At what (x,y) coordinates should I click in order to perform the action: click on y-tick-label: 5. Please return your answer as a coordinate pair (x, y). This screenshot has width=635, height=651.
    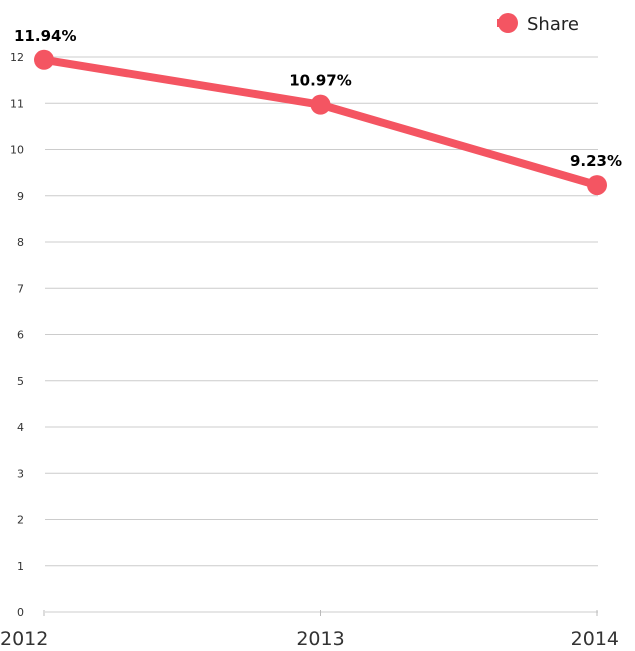
    Looking at the image, I should click on (20, 381).